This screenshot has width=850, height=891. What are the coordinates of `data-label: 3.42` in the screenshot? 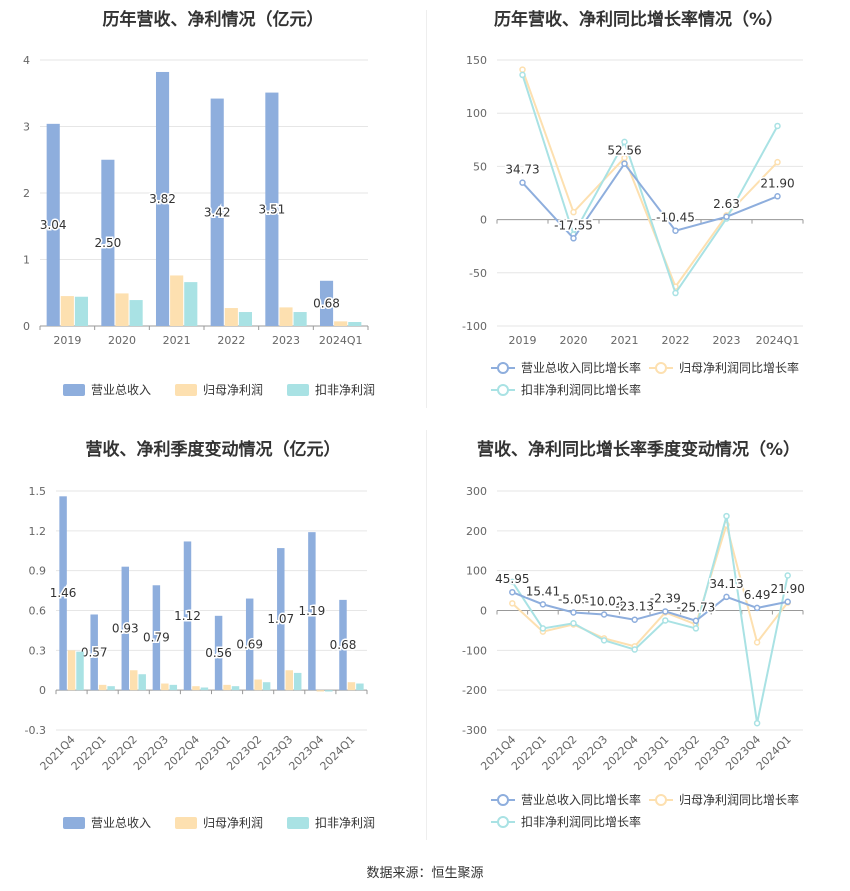 It's located at (217, 212).